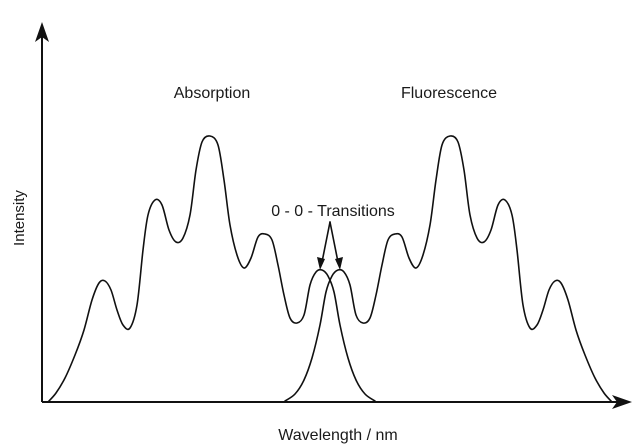  What do you see at coordinates (622, 402) in the screenshot?
I see `x-axis-arrowhead` at bounding box center [622, 402].